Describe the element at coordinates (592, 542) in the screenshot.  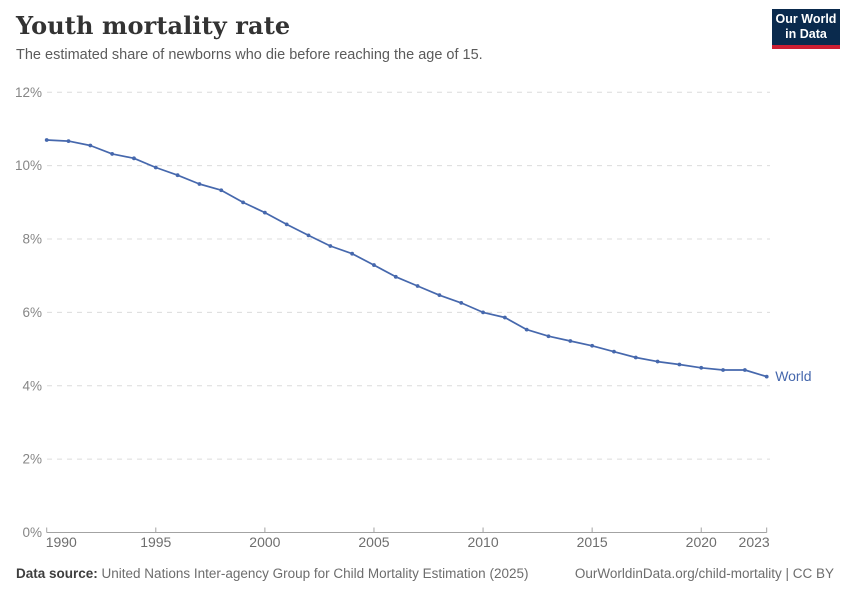
I see `svg-text: 2015` at that location.